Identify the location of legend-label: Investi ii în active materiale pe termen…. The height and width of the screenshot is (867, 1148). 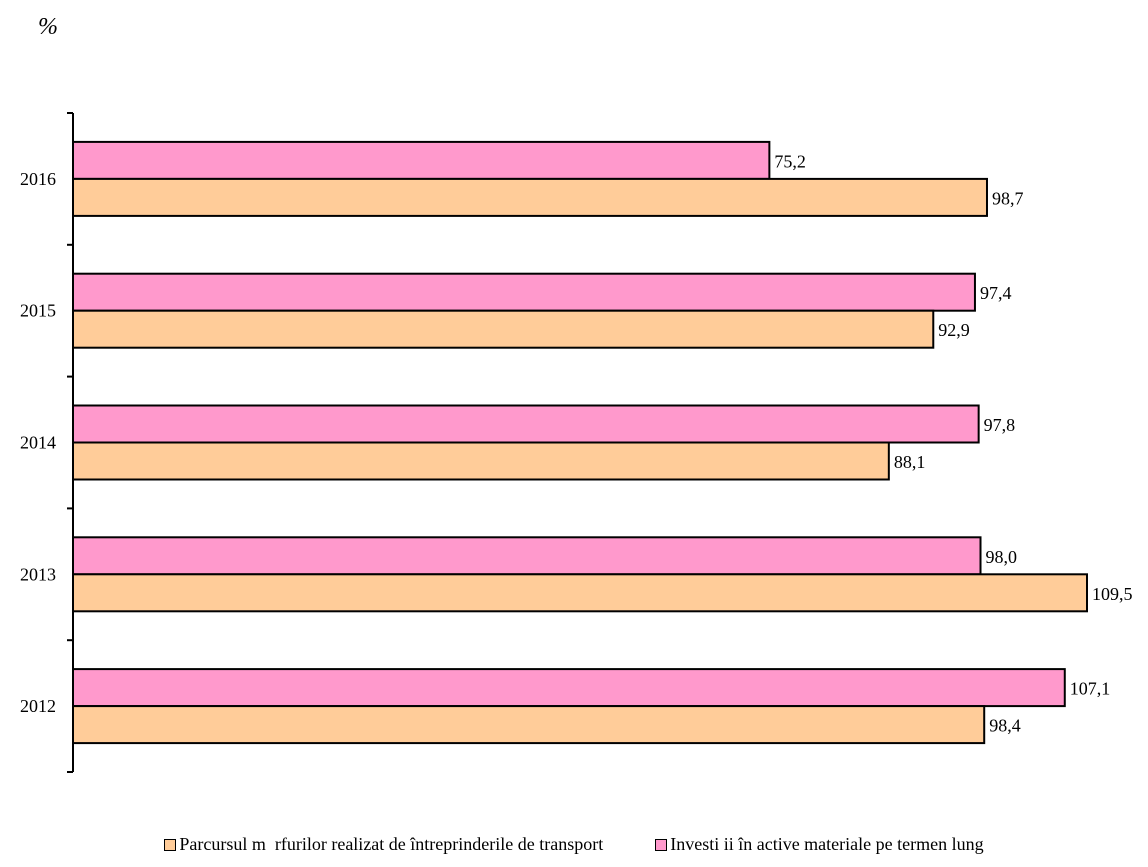
(827, 844).